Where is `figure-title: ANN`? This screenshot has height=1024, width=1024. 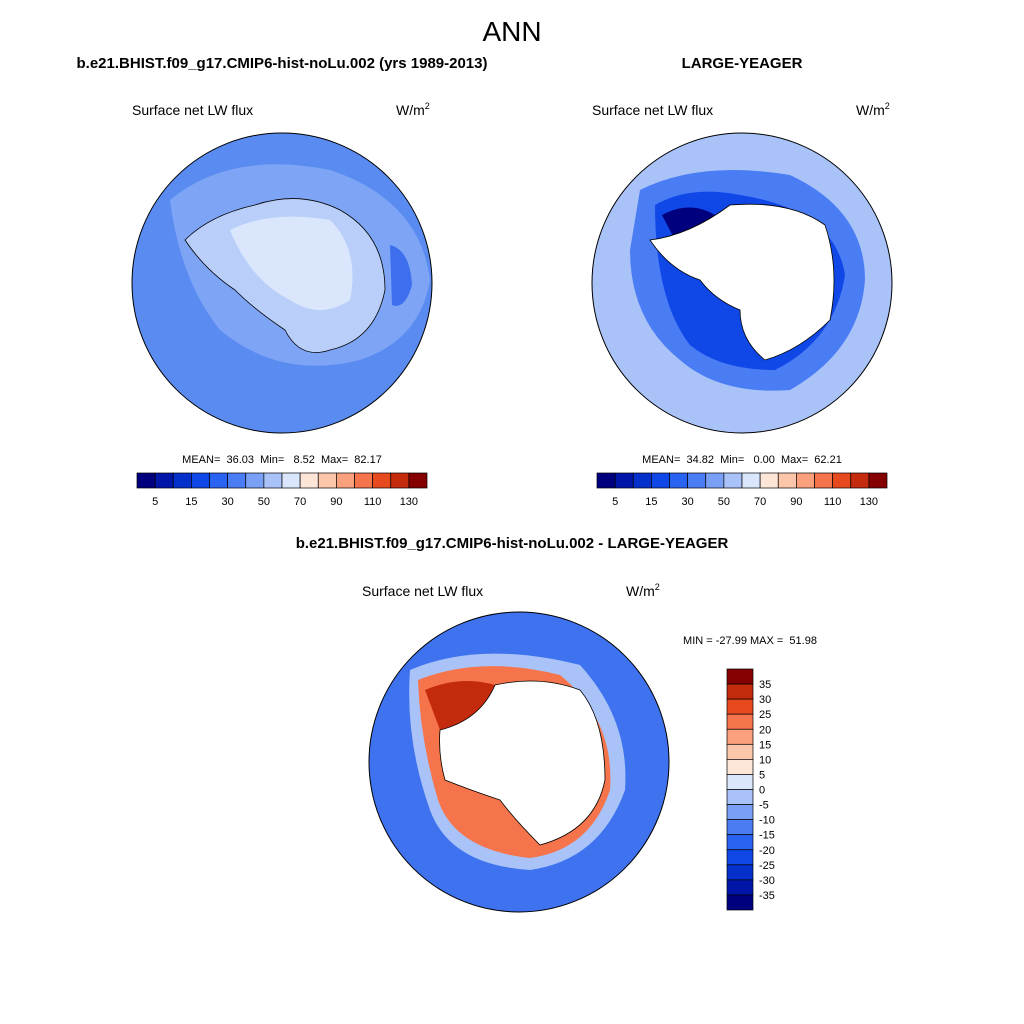 figure-title: ANN is located at coordinates (511, 31).